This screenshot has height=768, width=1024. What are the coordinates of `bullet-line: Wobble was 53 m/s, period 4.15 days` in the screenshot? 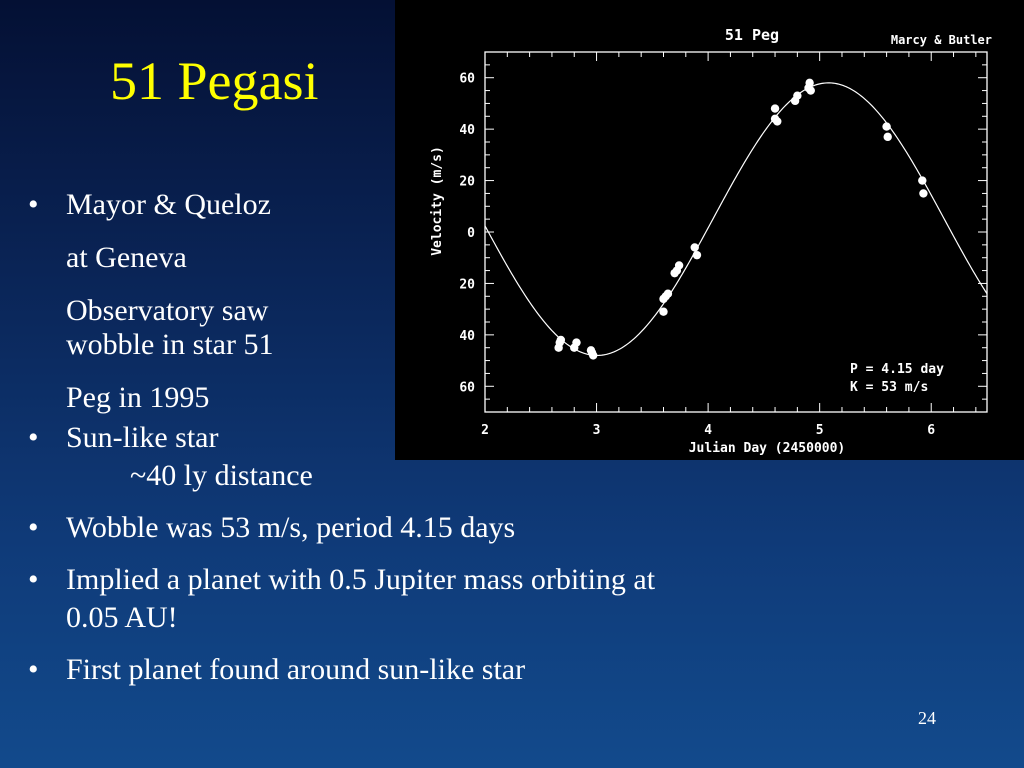 It's located at (291, 527).